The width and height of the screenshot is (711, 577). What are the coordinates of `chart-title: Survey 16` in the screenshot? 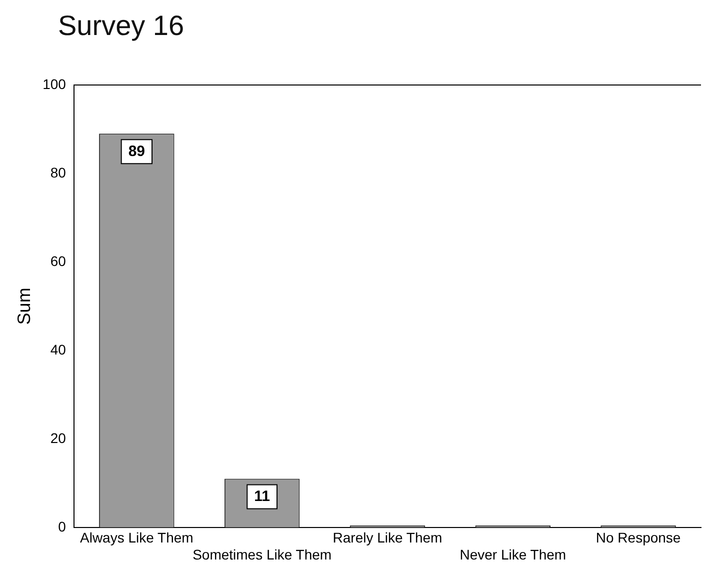 It's located at (121, 26).